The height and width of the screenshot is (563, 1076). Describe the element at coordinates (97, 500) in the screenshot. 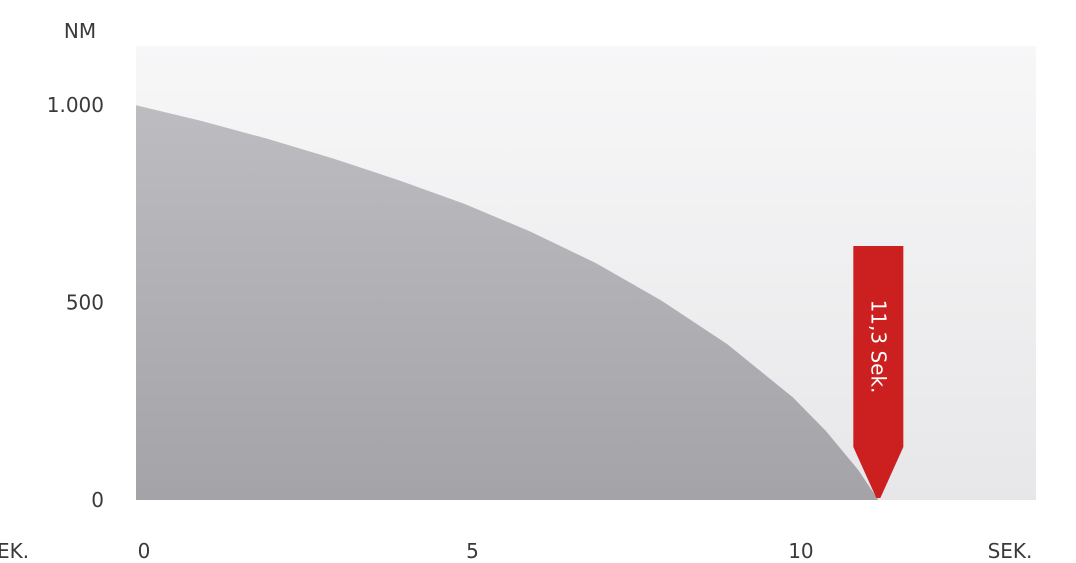

I see `y-tick-label: 0` at that location.